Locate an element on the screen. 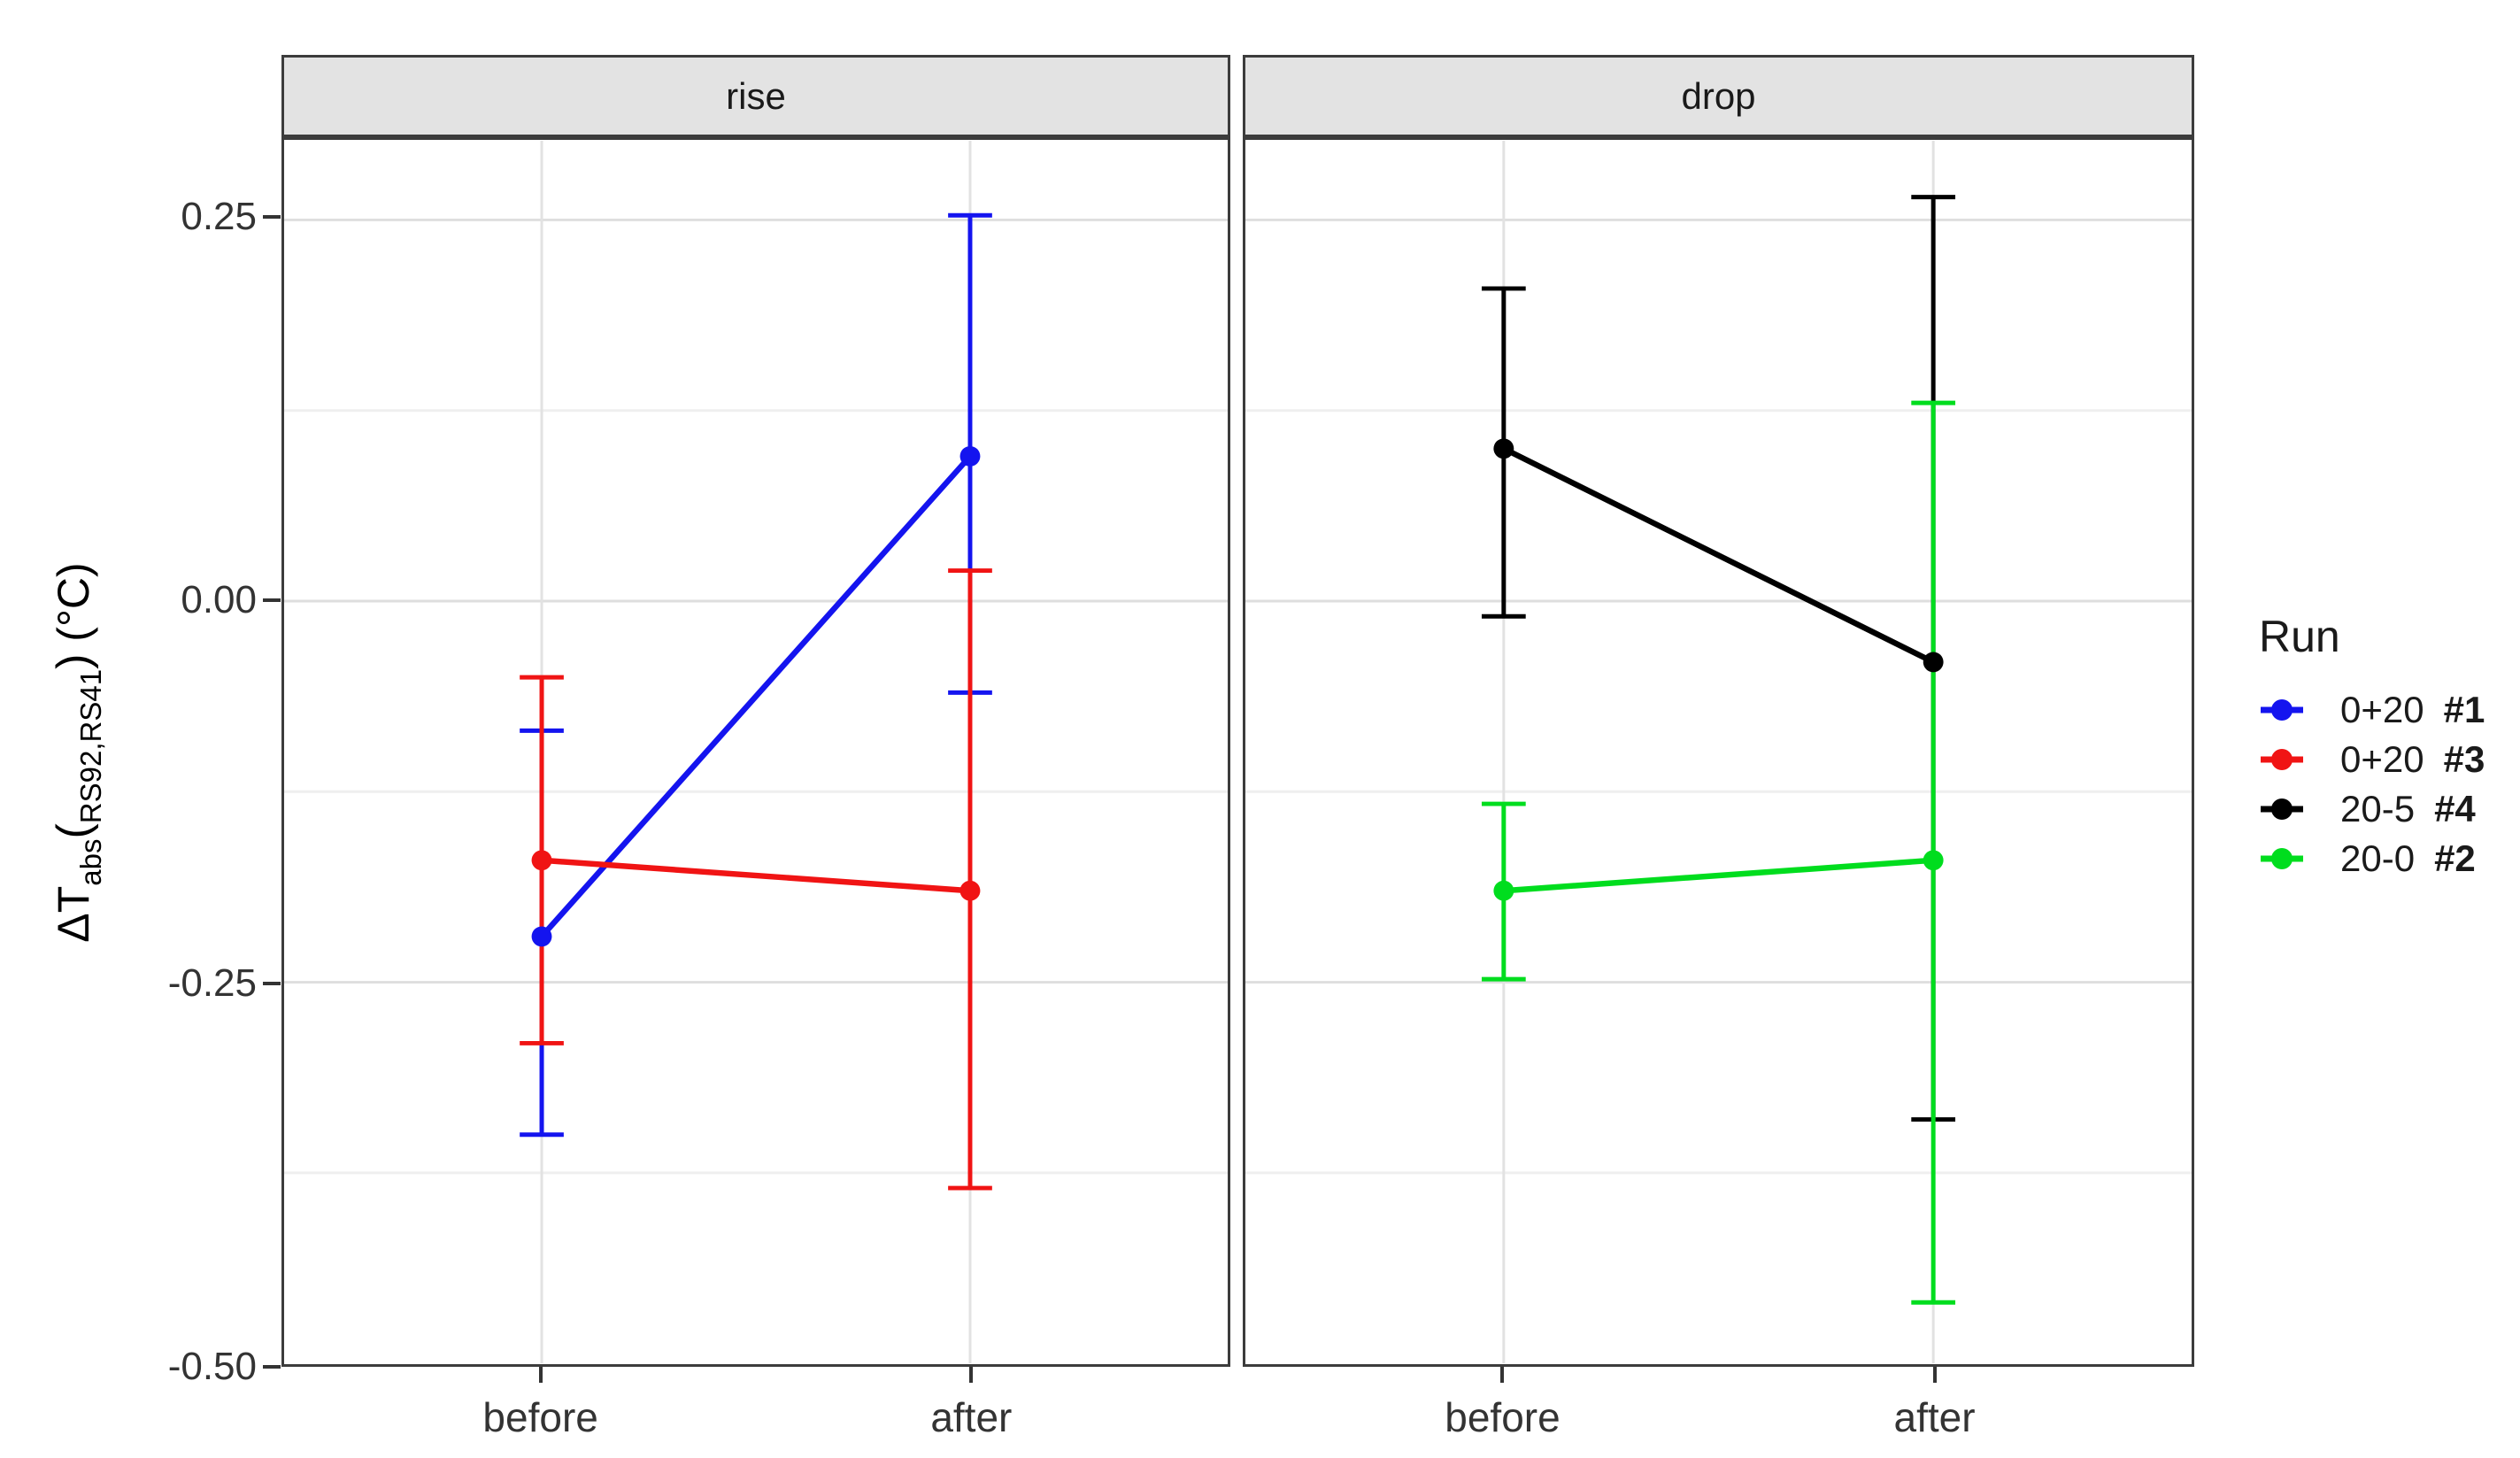  legend: Run 0+20 #1 0+20 #3 20-5 #4 20-0 #2 is located at coordinates (2372, 747).